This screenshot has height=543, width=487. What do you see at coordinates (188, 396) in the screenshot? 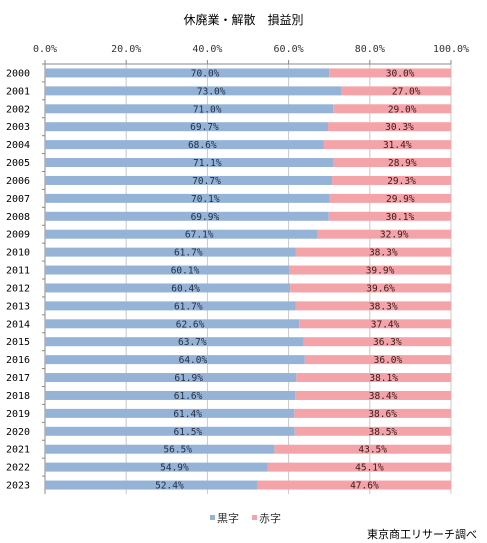
I see `data-label-profit: 61.6%` at bounding box center [188, 396].